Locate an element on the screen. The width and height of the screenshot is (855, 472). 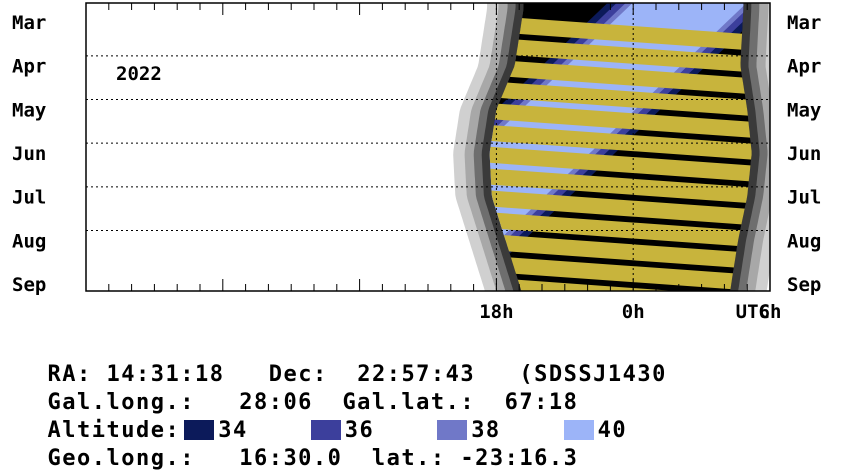
legend-label-36: 36 is located at coordinates (359, 430).